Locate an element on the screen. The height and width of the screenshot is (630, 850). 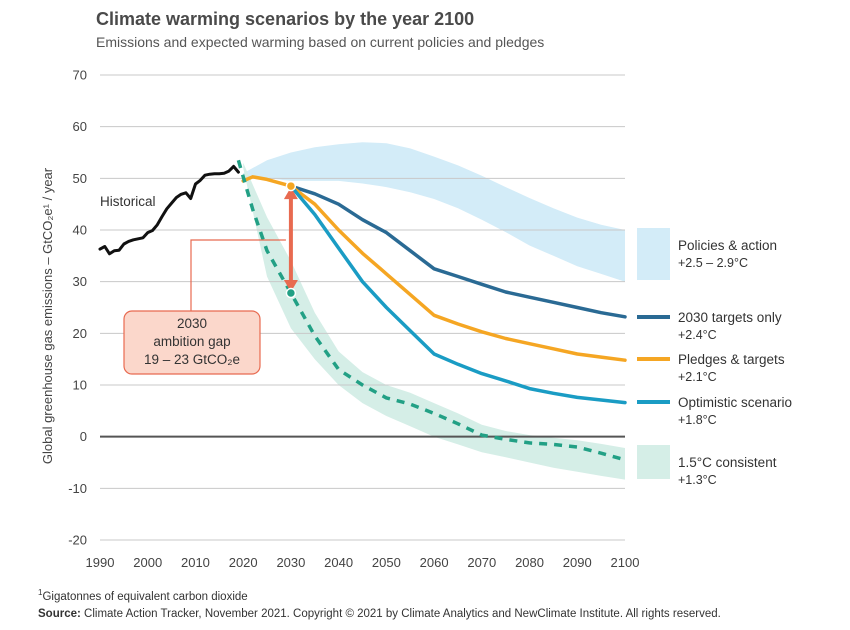
gap-label-label-line2: ambition gap is located at coordinates (191, 341).